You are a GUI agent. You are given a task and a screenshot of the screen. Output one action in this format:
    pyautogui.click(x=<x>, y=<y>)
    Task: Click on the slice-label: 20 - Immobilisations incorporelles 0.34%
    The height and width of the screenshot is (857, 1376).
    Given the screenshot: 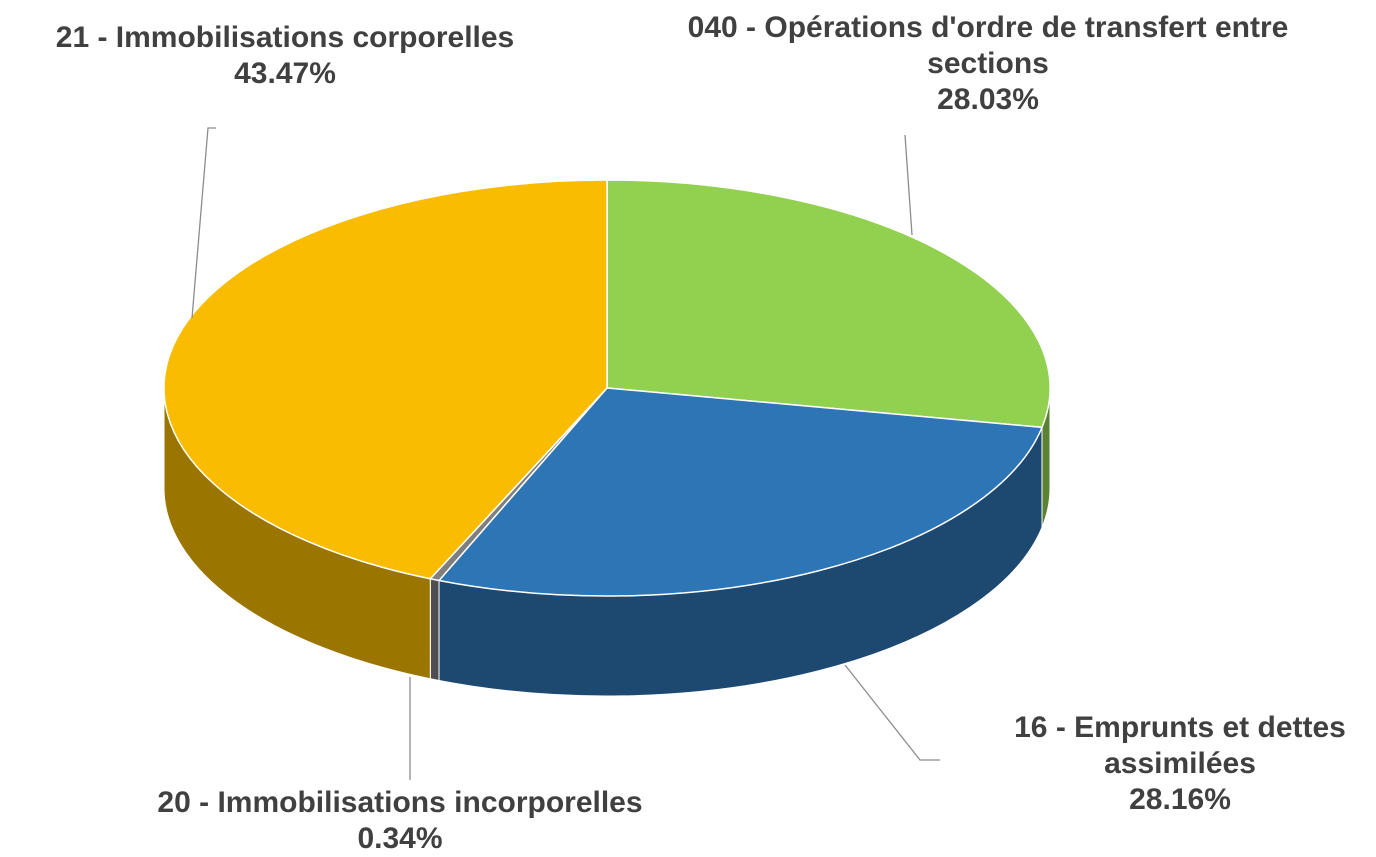 What is the action you would take?
    pyautogui.click(x=400, y=821)
    